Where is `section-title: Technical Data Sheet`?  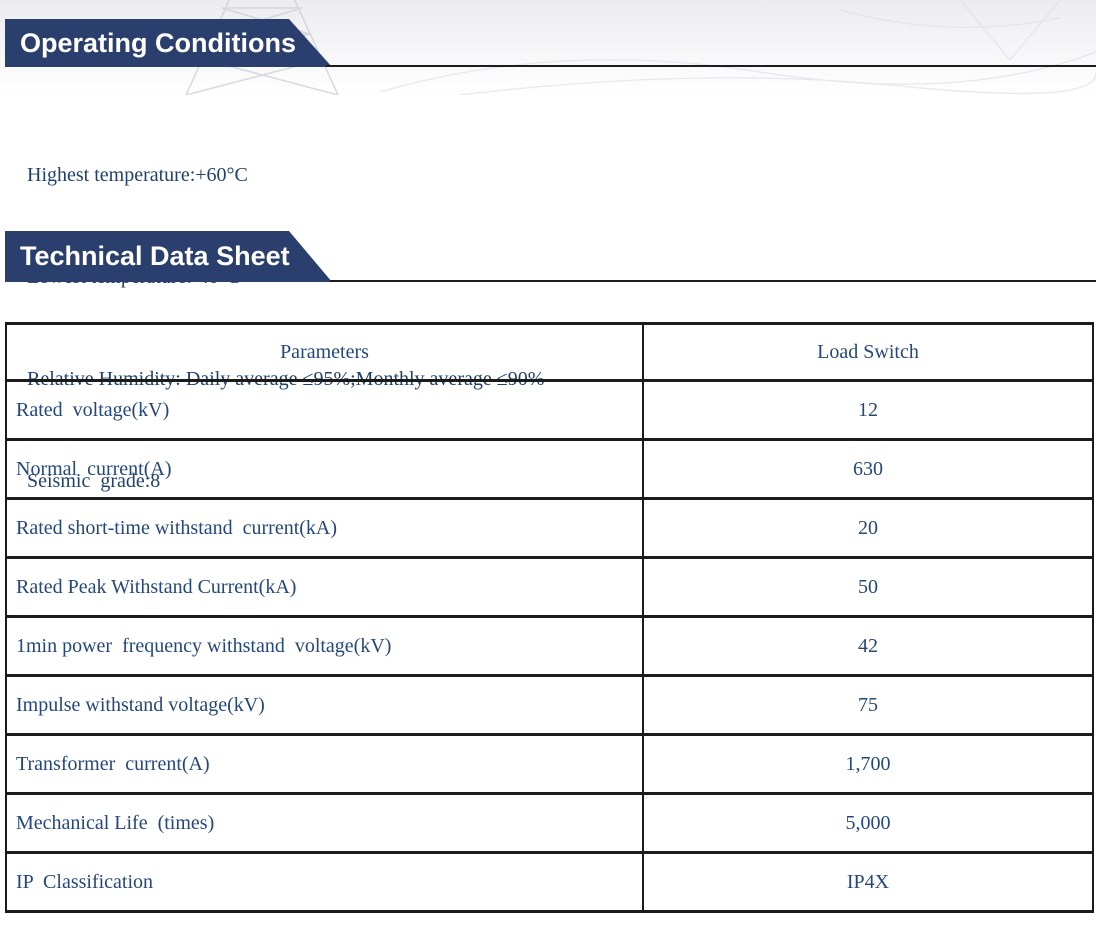
section-title: Technical Data Sheet is located at coordinates (155, 256).